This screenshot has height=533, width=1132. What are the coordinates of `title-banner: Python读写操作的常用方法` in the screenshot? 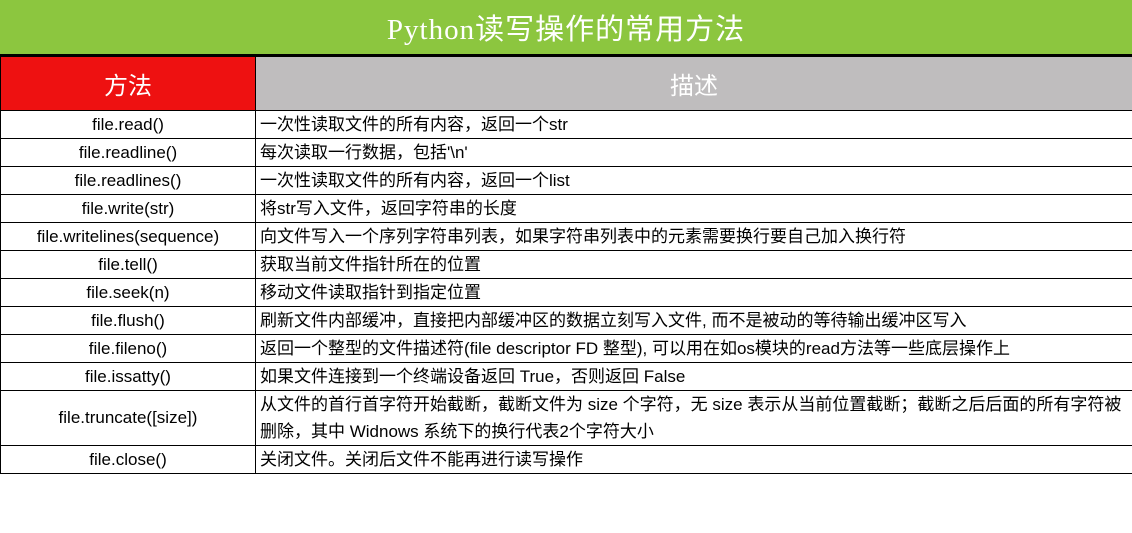 It's located at (566, 28).